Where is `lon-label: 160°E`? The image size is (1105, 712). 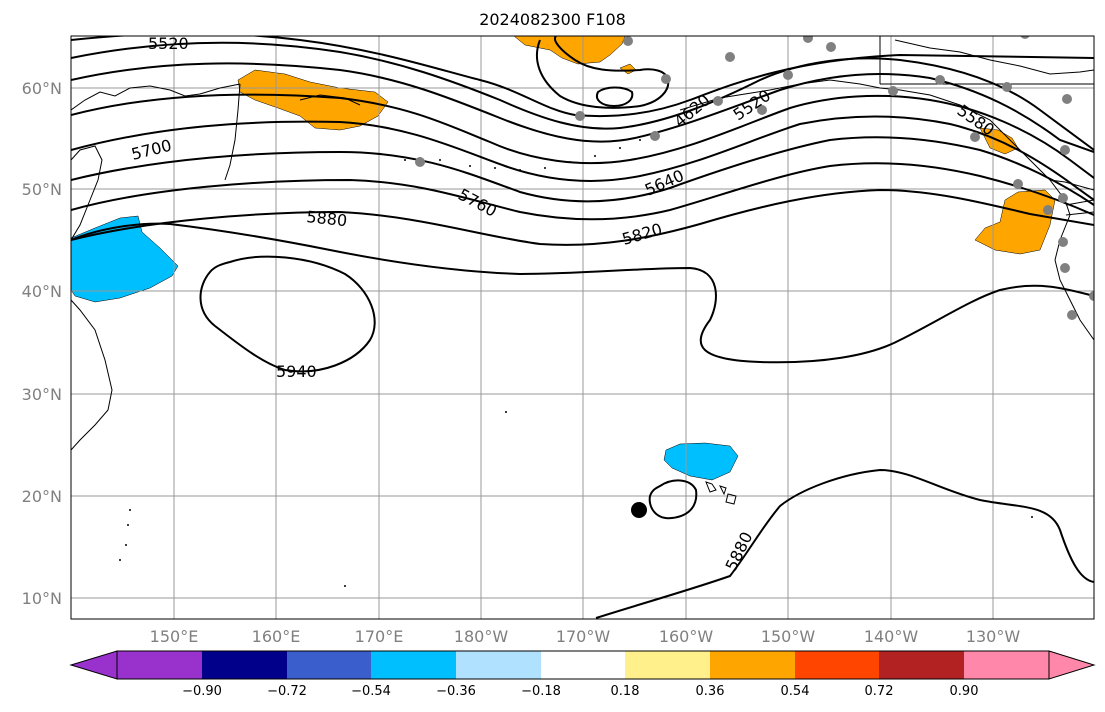 lon-label: 160°E is located at coordinates (276, 636).